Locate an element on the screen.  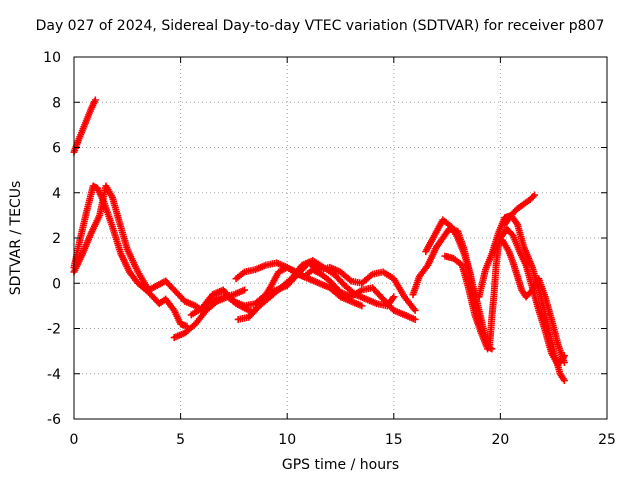
series-trace-f is located at coordinates (316, 290).